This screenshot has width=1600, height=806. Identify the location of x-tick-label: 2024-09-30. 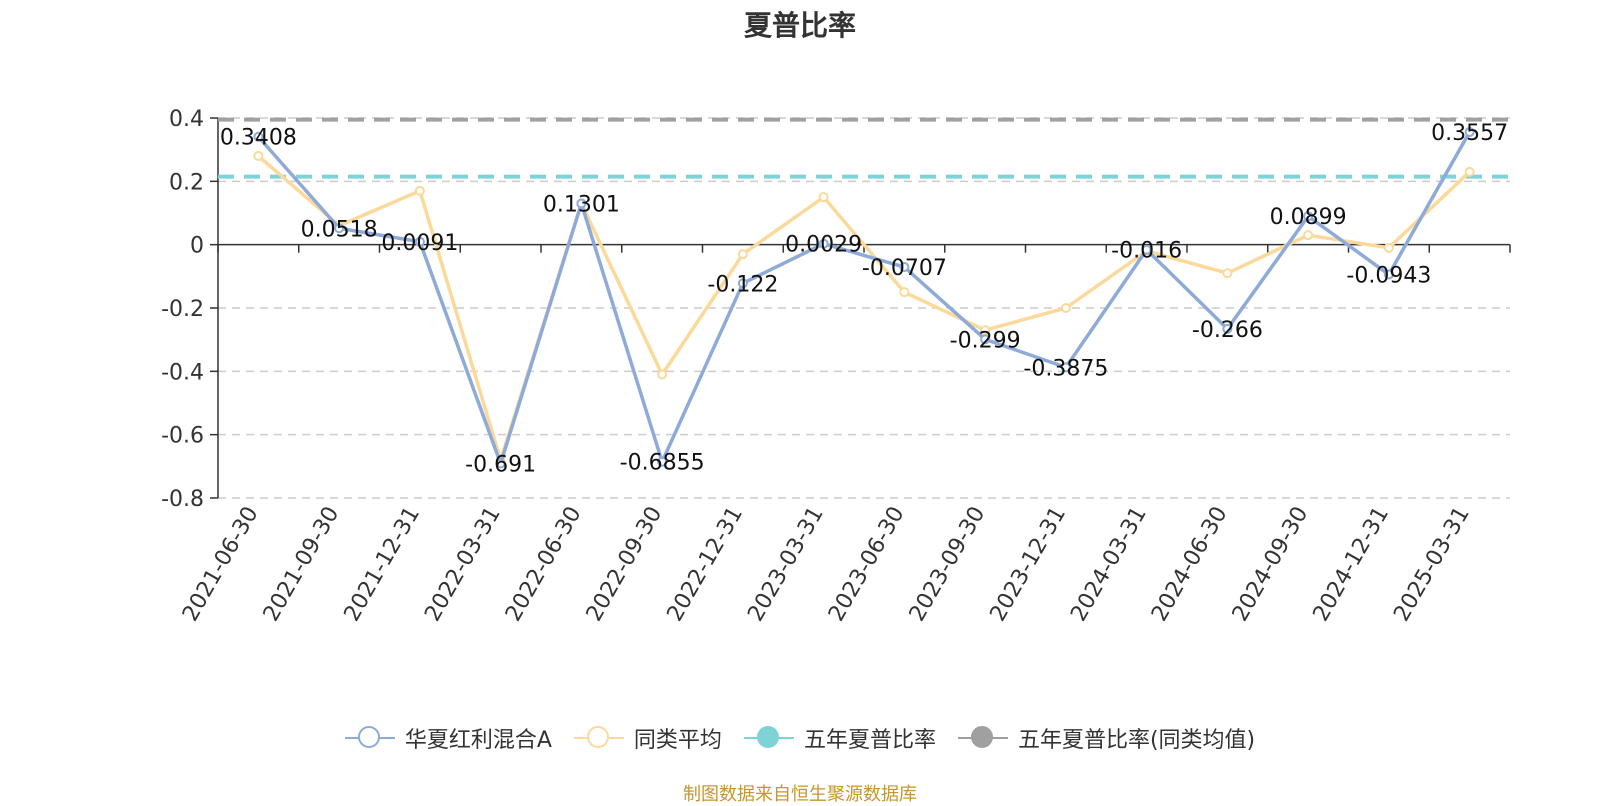
(1271, 564).